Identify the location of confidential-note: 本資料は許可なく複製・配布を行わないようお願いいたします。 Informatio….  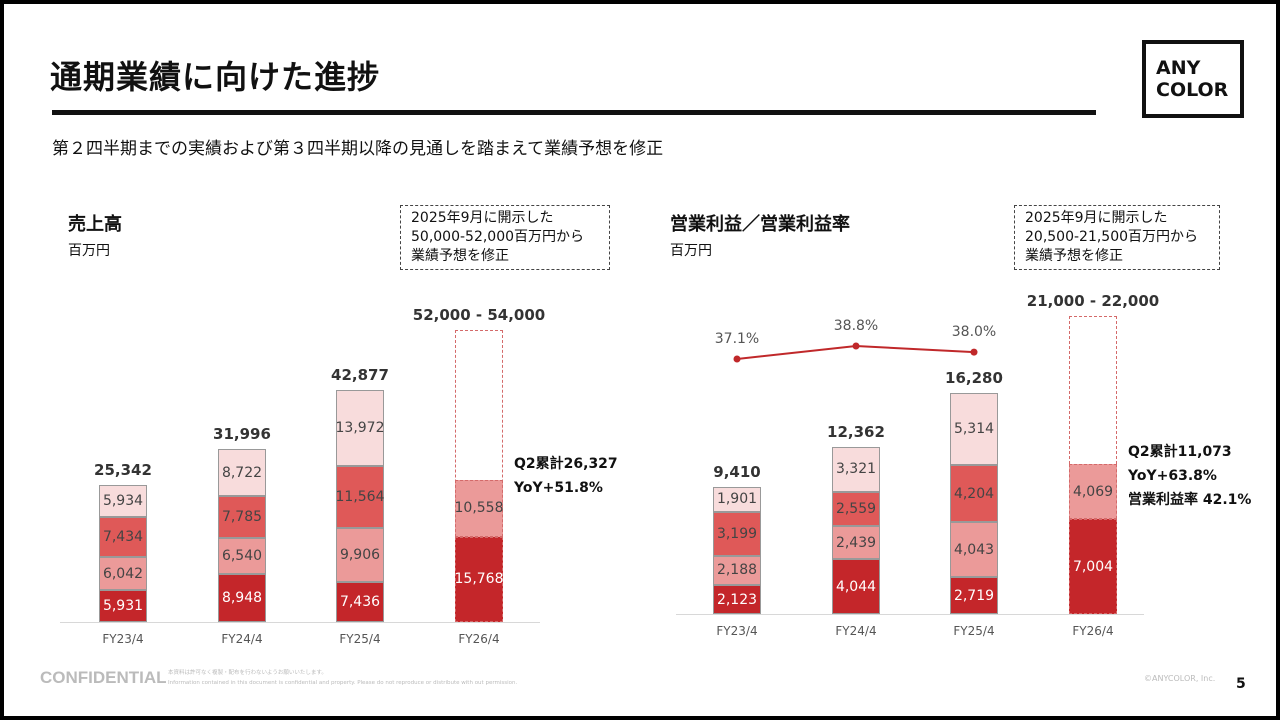
(342, 678).